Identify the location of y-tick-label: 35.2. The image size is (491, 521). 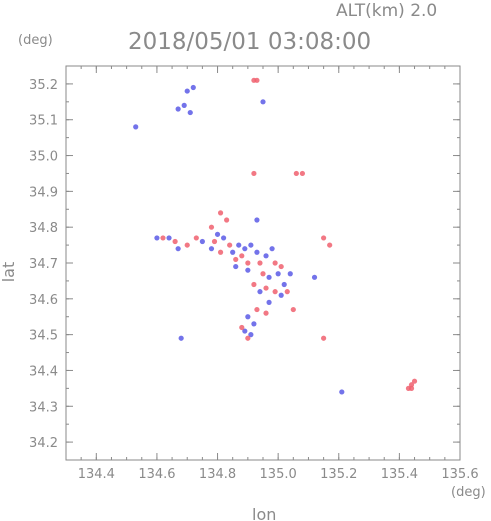
(43, 85).